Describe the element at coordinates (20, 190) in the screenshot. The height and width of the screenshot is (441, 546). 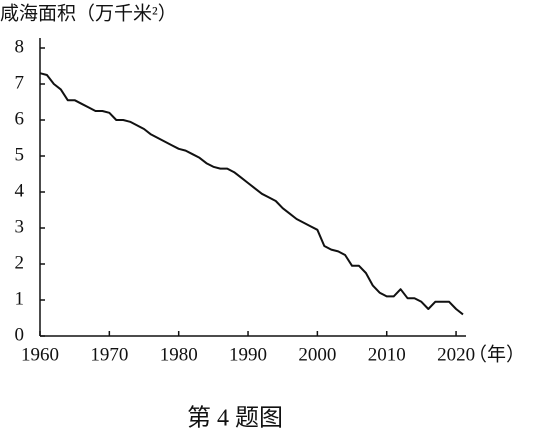
I see `y-tick-label: 4` at that location.